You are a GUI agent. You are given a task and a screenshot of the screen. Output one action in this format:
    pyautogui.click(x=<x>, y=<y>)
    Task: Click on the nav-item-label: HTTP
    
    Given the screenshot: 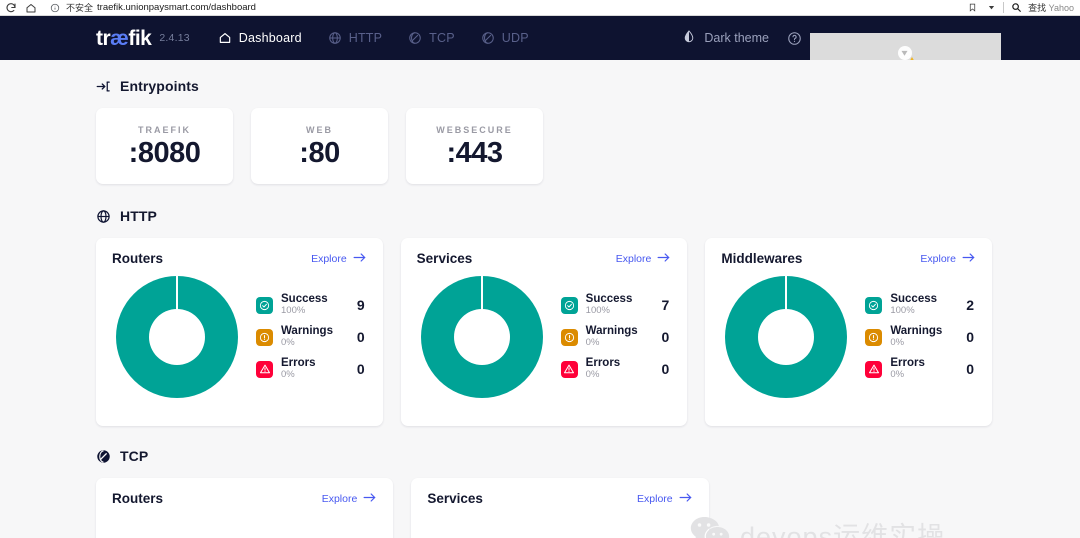 What is the action you would take?
    pyautogui.click(x=365, y=38)
    